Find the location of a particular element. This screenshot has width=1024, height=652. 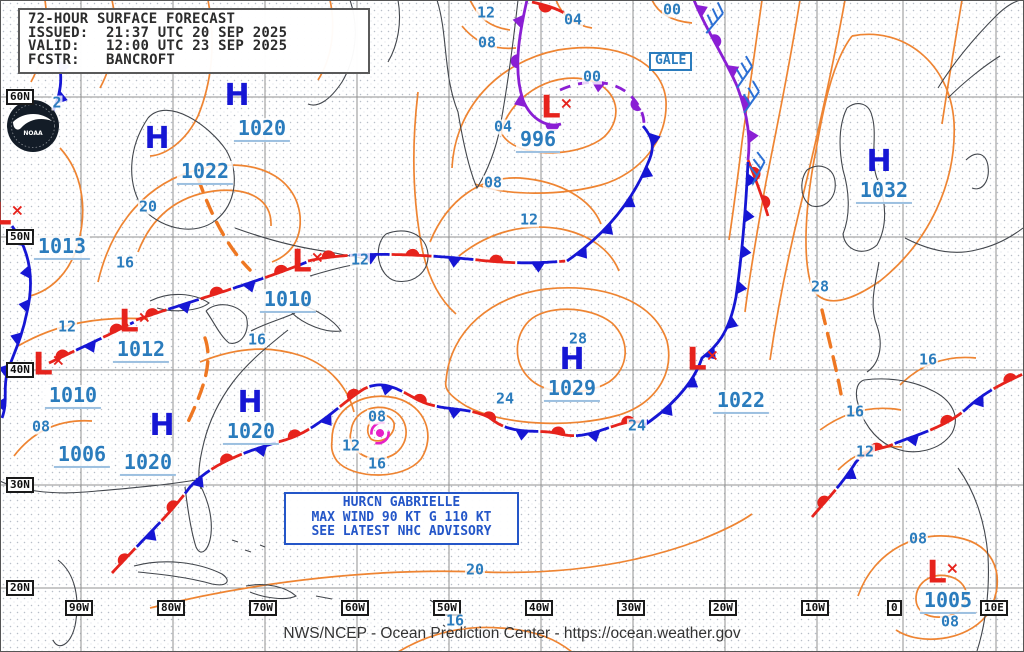

issued-time: 21:37 UTC 20 SEP 2025 is located at coordinates (197, 32).